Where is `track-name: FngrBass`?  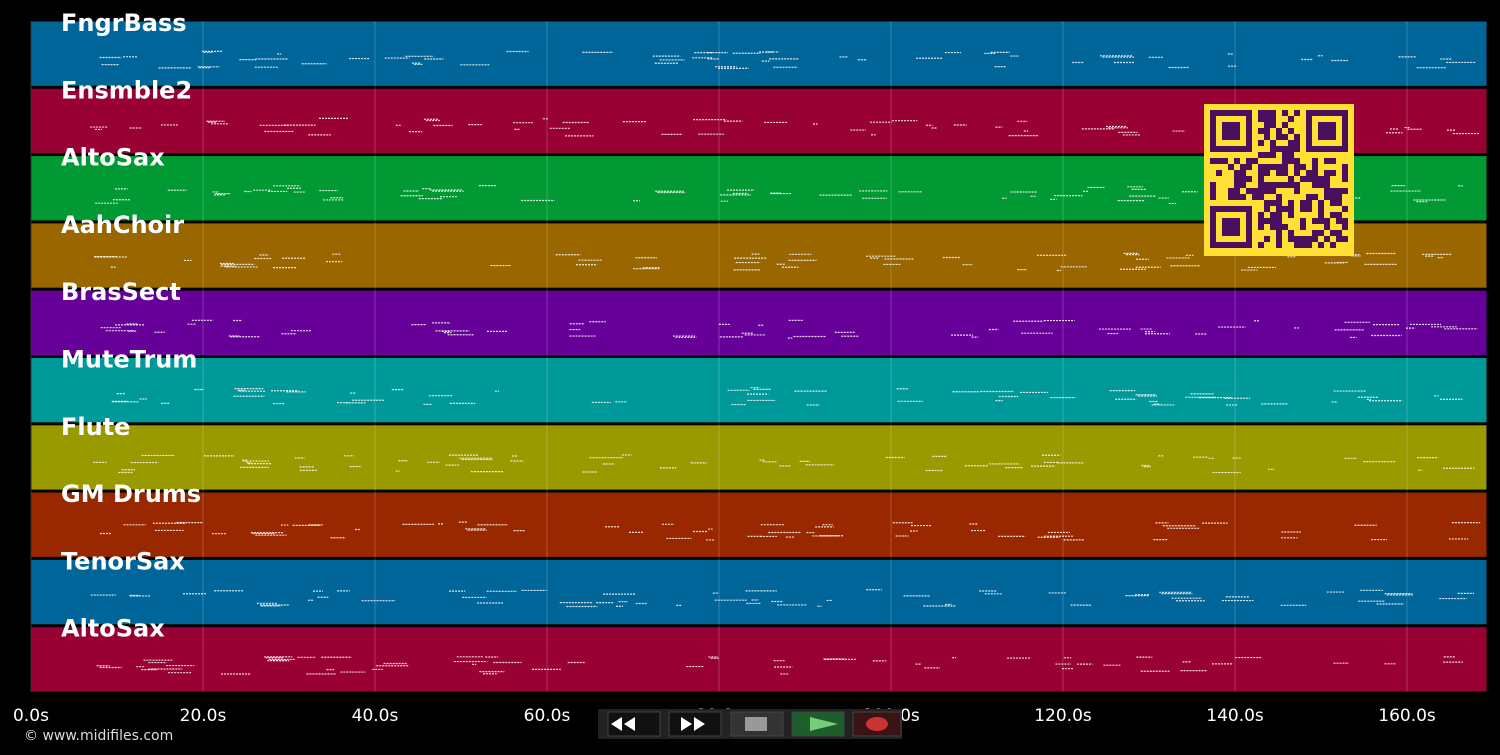 track-name: FngrBass is located at coordinates (124, 23).